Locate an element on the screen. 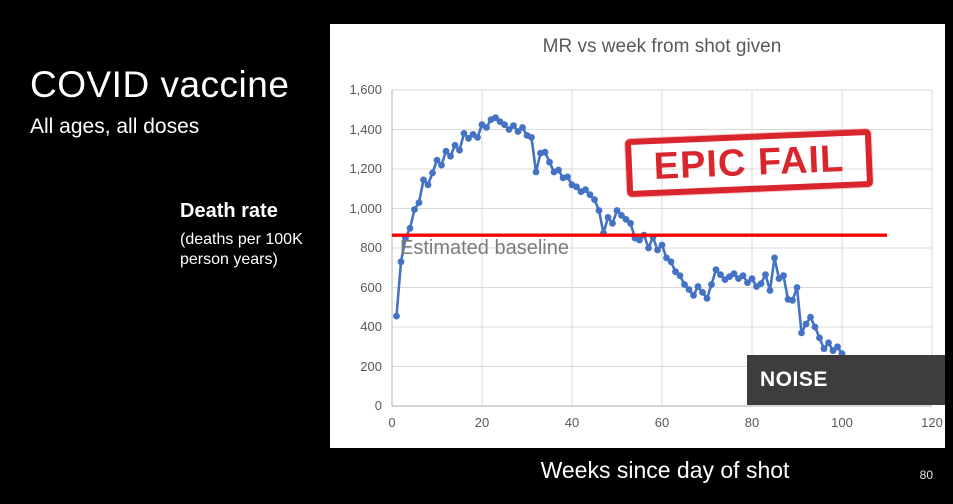 The image size is (953, 504). slide-subtitle: All ages, all doses is located at coordinates (115, 126).